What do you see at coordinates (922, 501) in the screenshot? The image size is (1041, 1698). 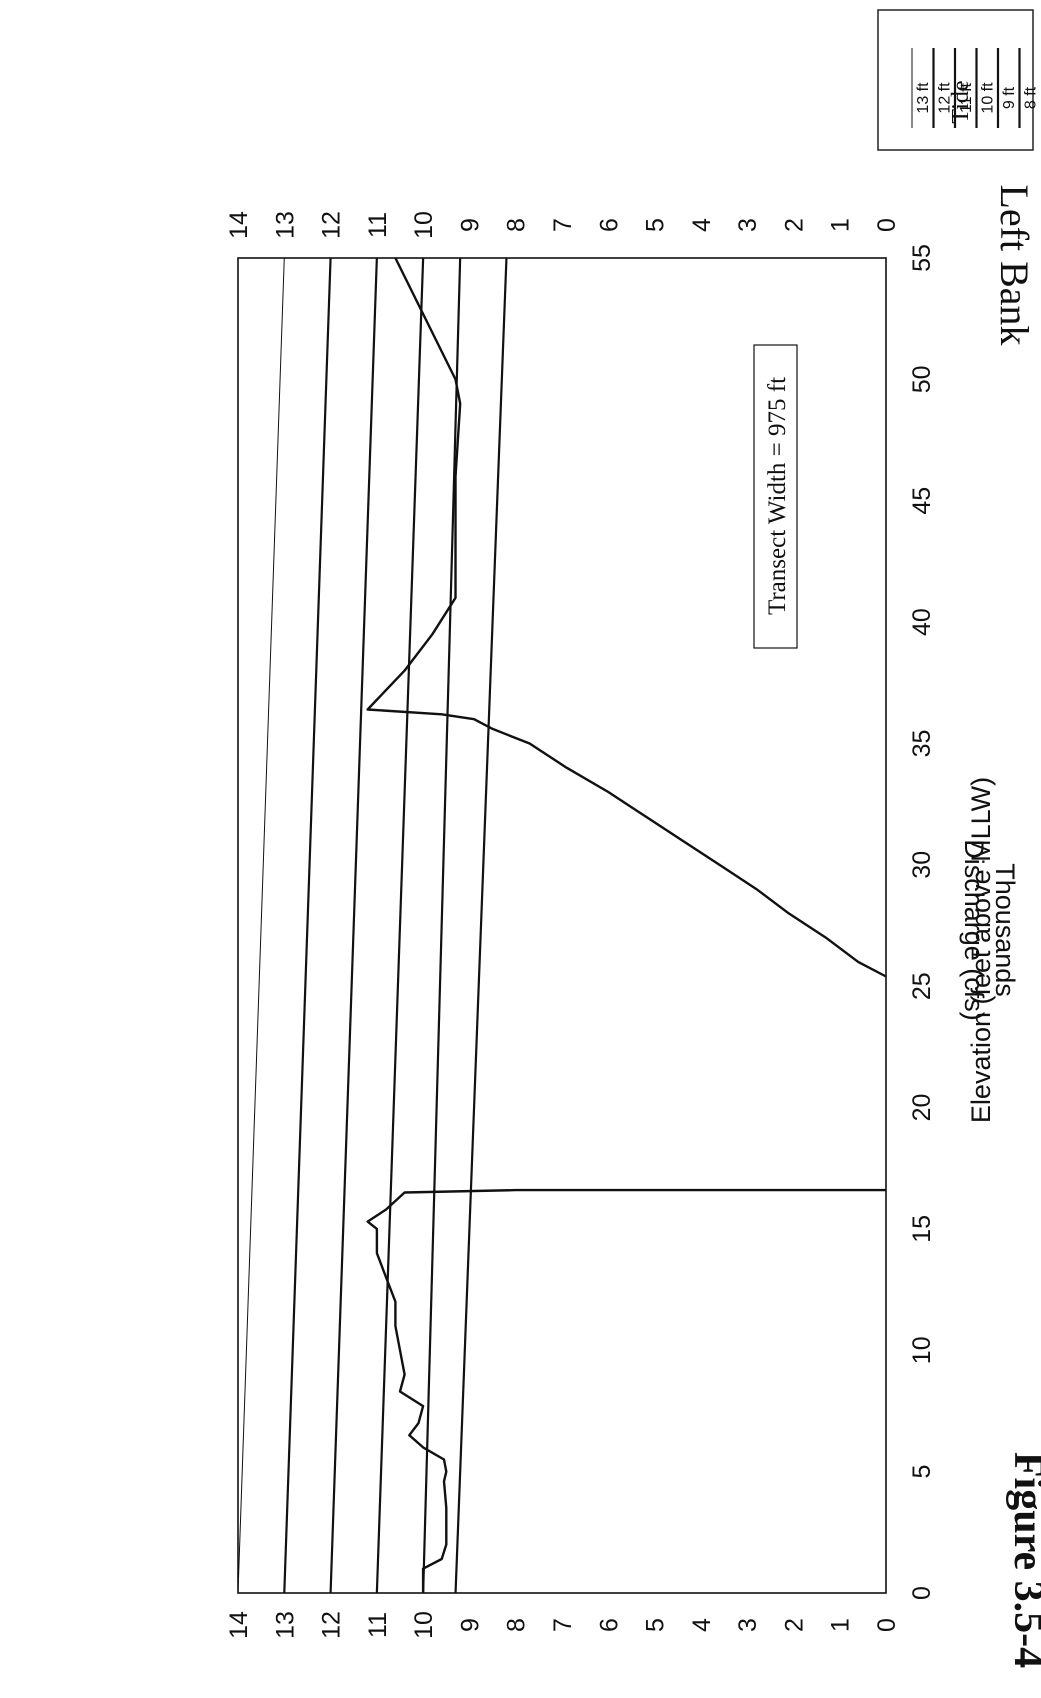 I see `x-tick-label: 45` at bounding box center [922, 501].